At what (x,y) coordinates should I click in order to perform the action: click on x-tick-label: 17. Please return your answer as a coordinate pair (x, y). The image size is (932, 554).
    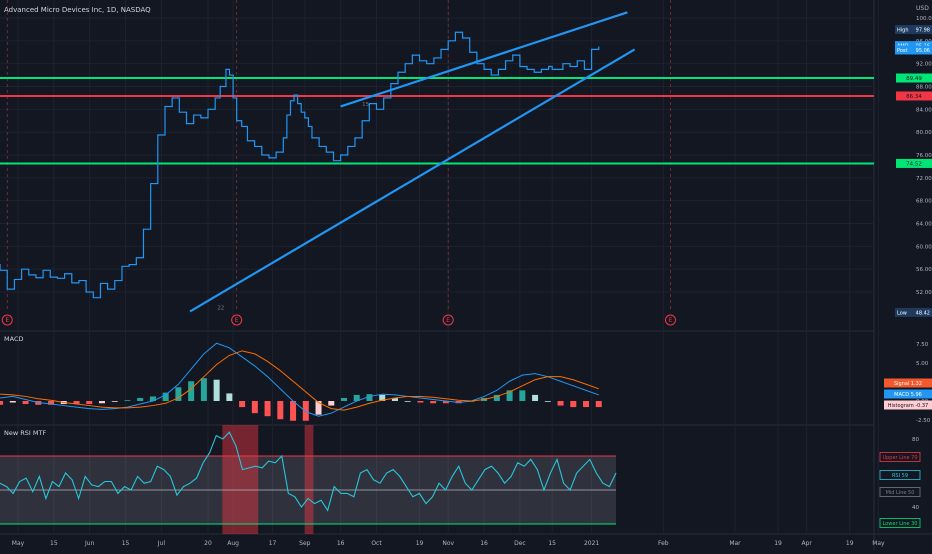
    Looking at the image, I should click on (273, 543).